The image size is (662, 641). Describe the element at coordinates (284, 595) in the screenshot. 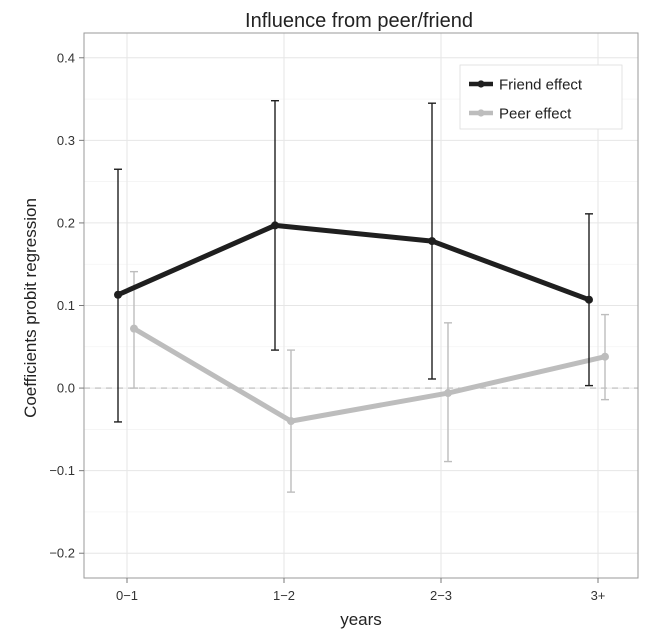

I see `x-tick-label: 1−2` at that location.